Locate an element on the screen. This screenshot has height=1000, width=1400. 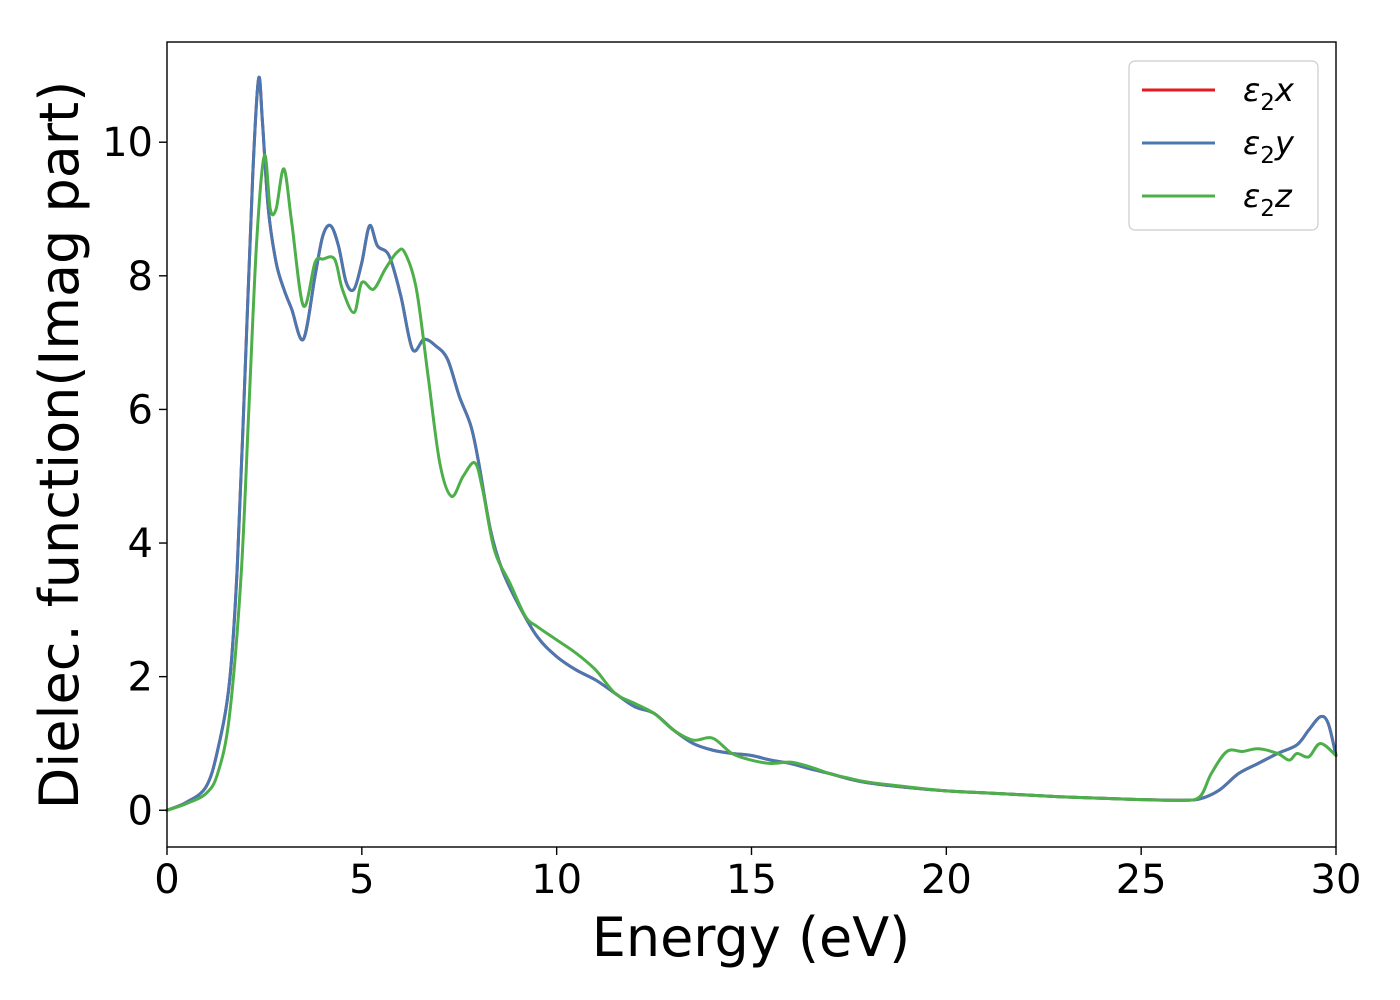
x-axis: 0 5 10 15 20 25 30 is located at coordinates (757, 875).